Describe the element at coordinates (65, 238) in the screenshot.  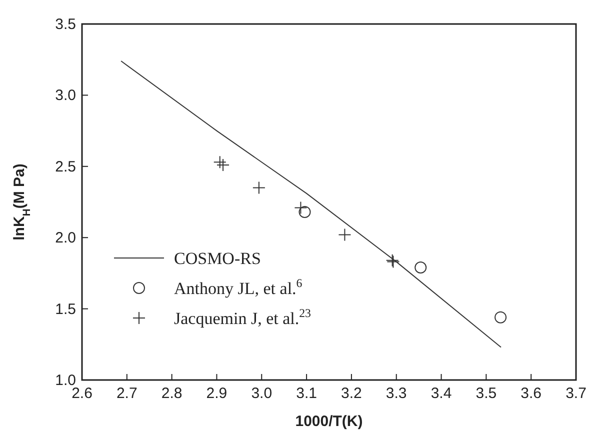
I see `y-tick-label: 2.0` at that location.